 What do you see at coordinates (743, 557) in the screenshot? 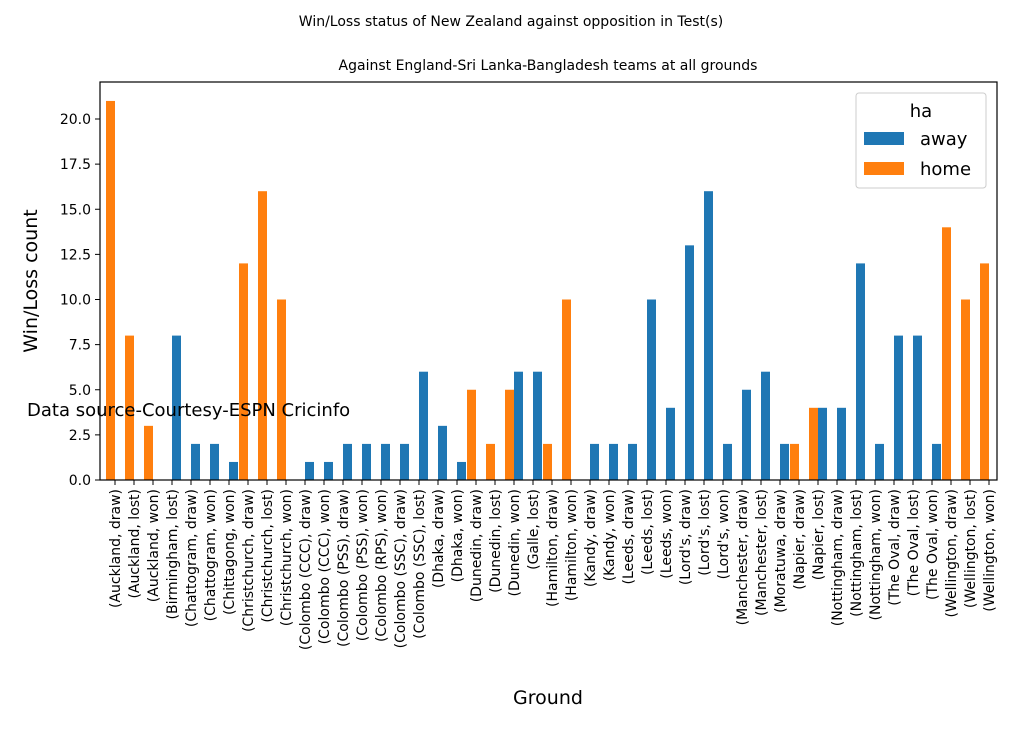
I see `x-tick-label: (Manchester, draw)` at bounding box center [743, 557].